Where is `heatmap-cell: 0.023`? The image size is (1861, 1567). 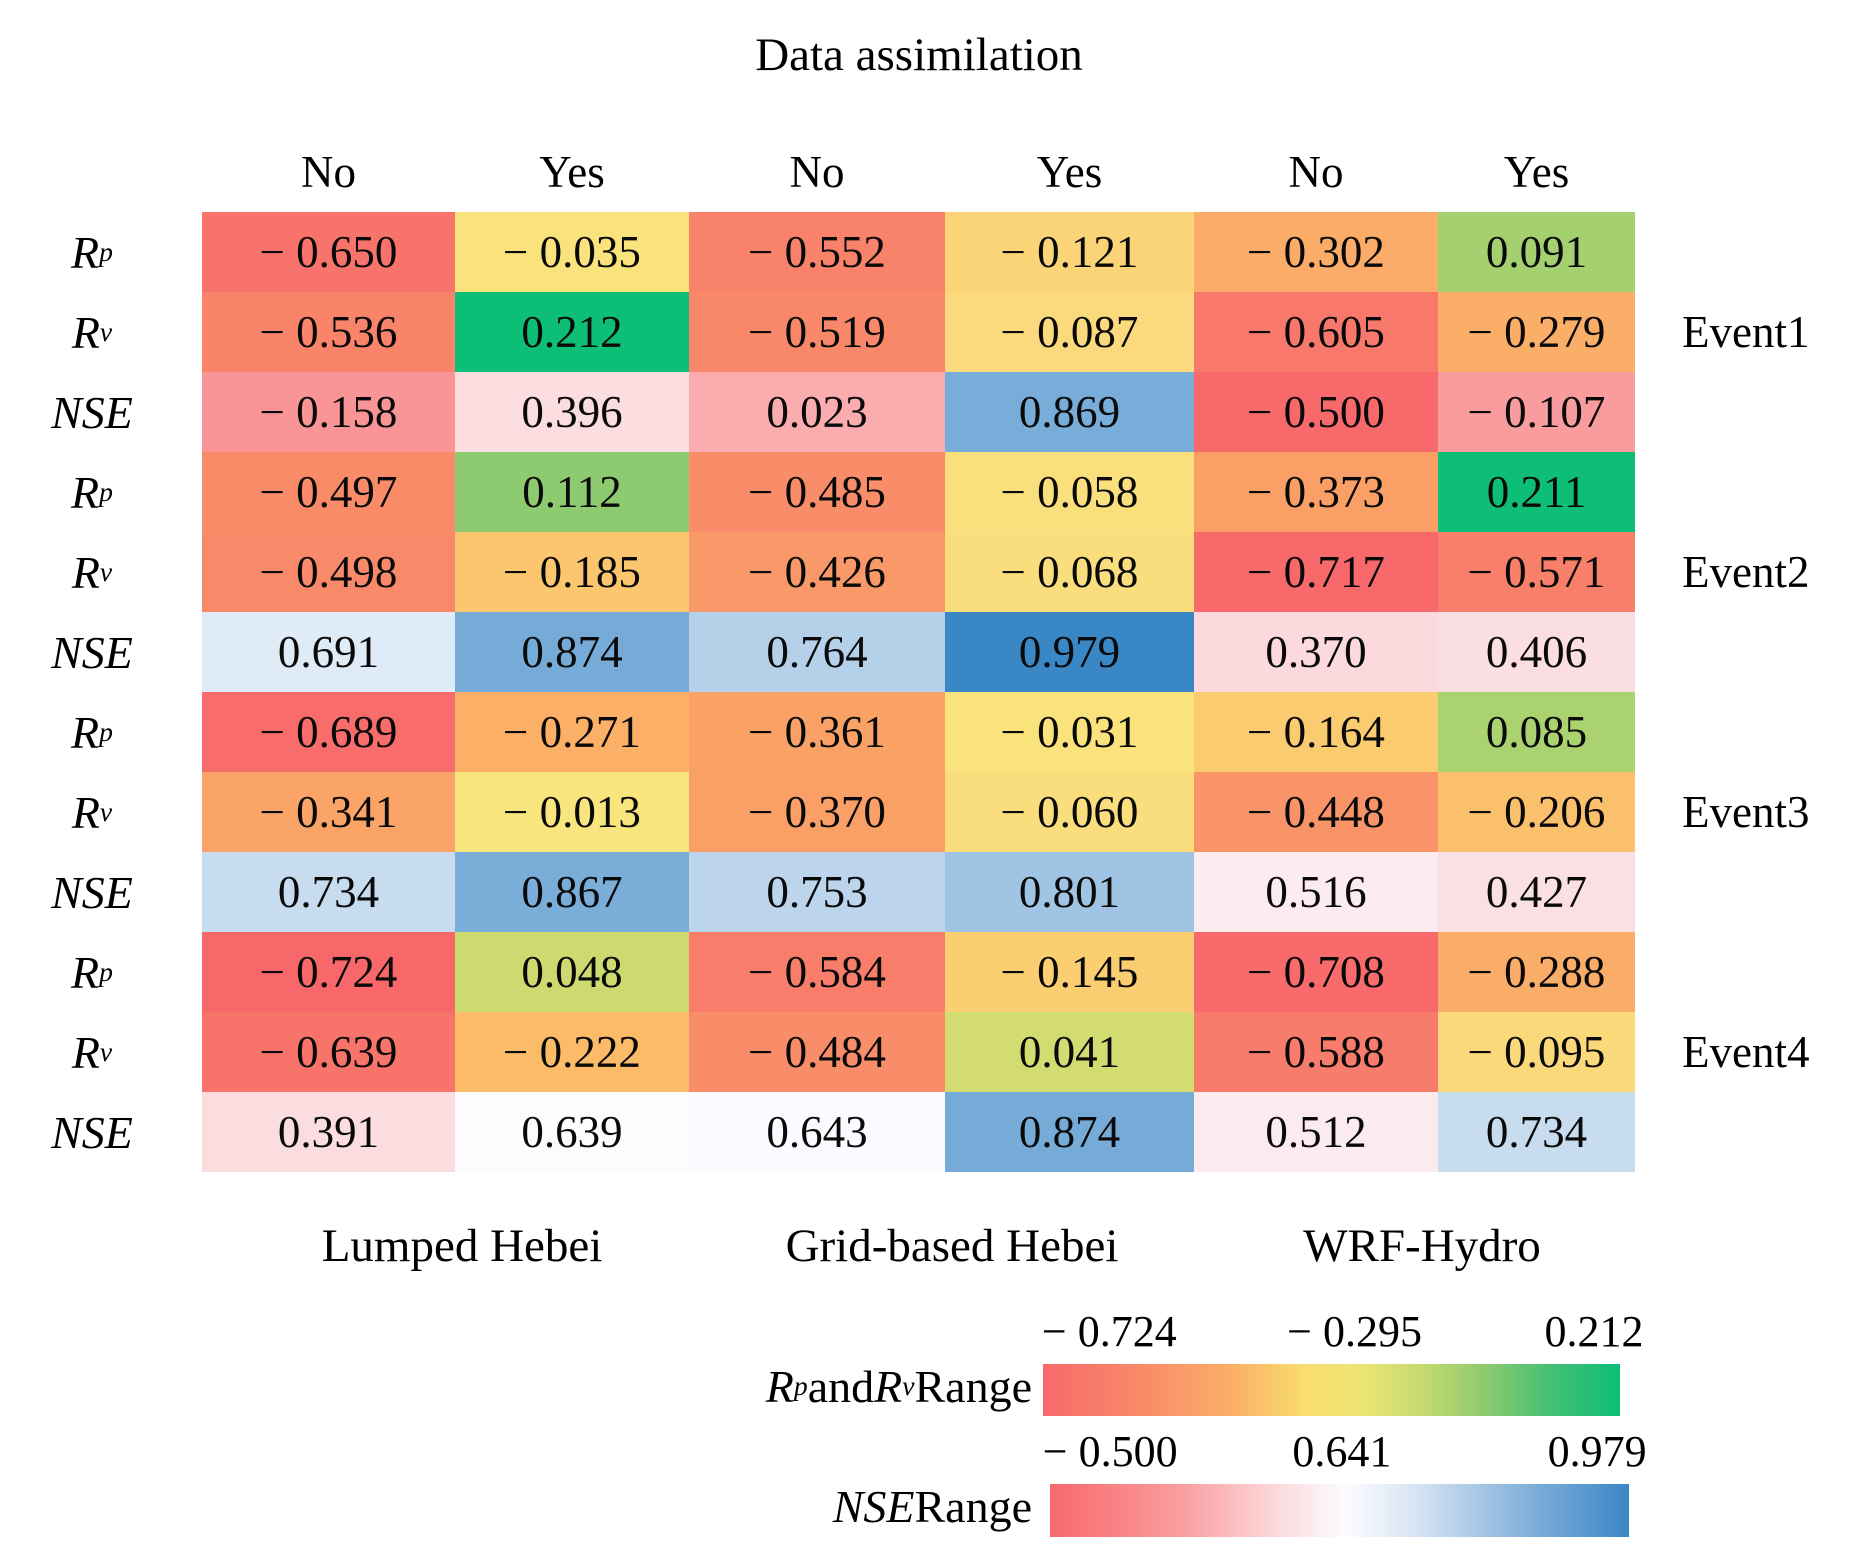 heatmap-cell: 0.023 is located at coordinates (817, 412).